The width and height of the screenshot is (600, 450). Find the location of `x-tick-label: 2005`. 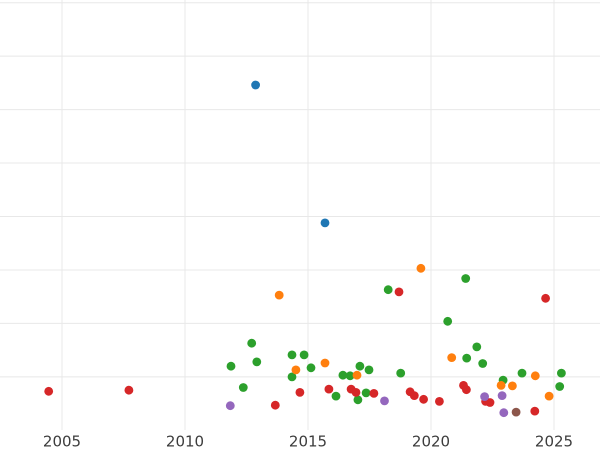

x-tick-label: 2005 is located at coordinates (62, 441).